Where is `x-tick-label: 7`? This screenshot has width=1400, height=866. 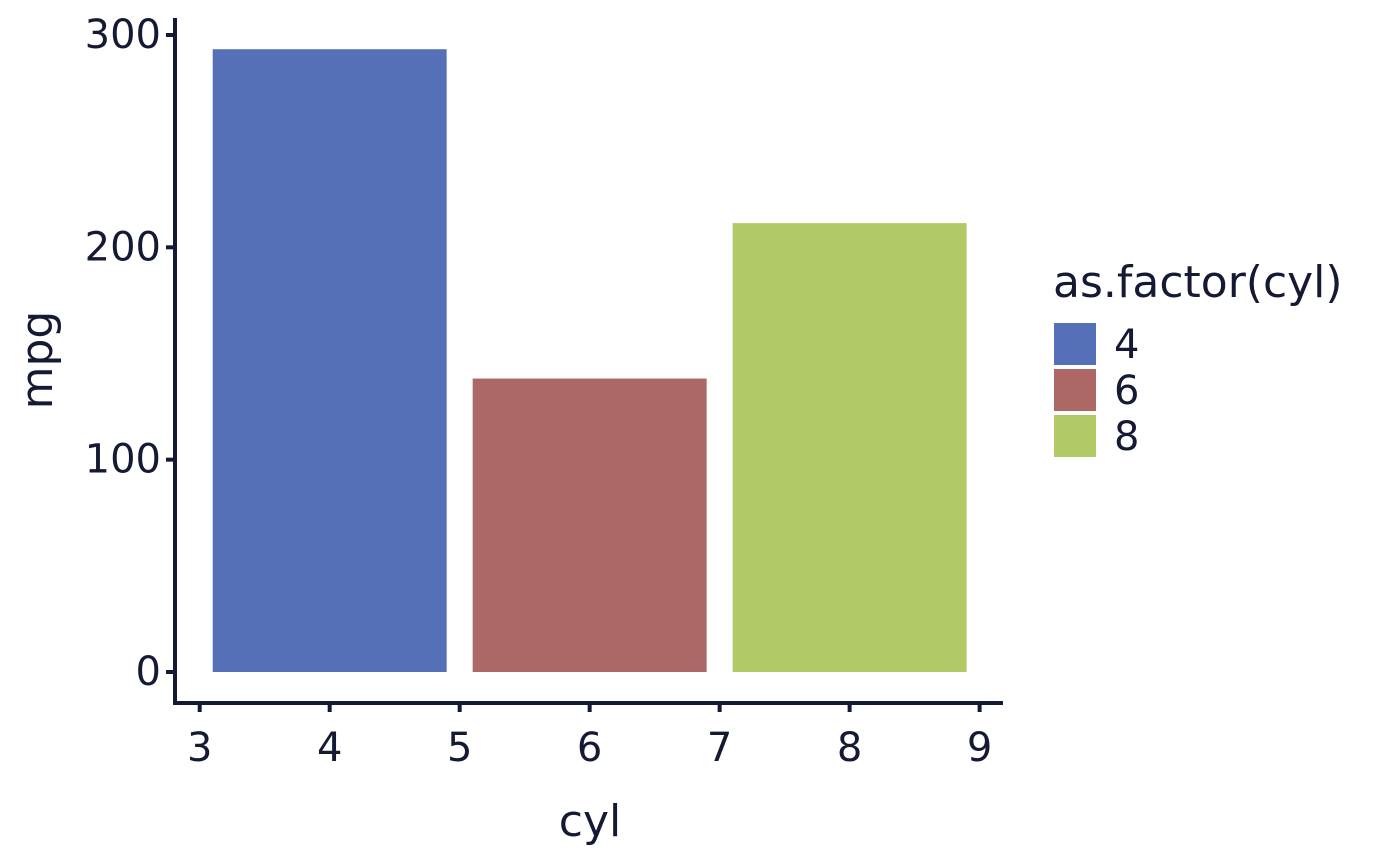
x-tick-label: 7 is located at coordinates (719, 748).